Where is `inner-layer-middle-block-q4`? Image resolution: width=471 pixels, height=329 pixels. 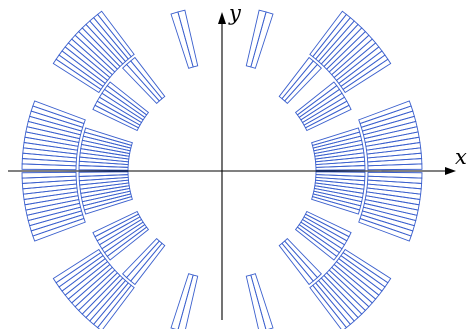
inner-layer-middle-block-q4 is located at coordinates (323, 235).